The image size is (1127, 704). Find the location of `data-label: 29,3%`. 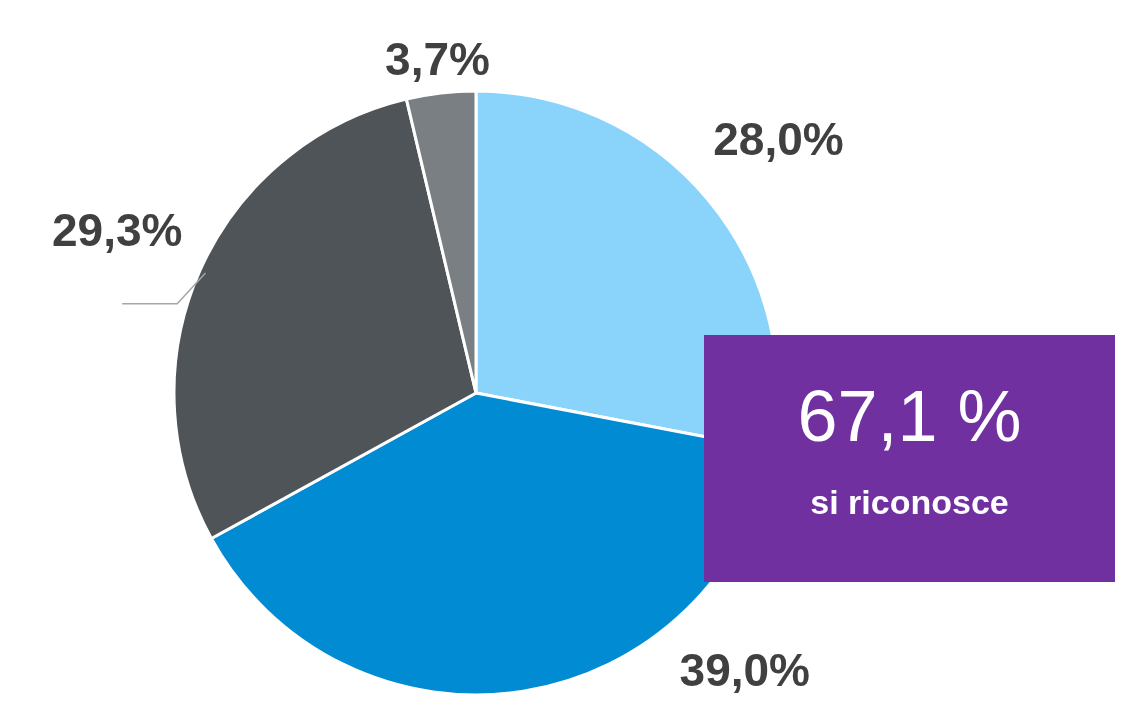

data-label: 29,3% is located at coordinates (117, 229).